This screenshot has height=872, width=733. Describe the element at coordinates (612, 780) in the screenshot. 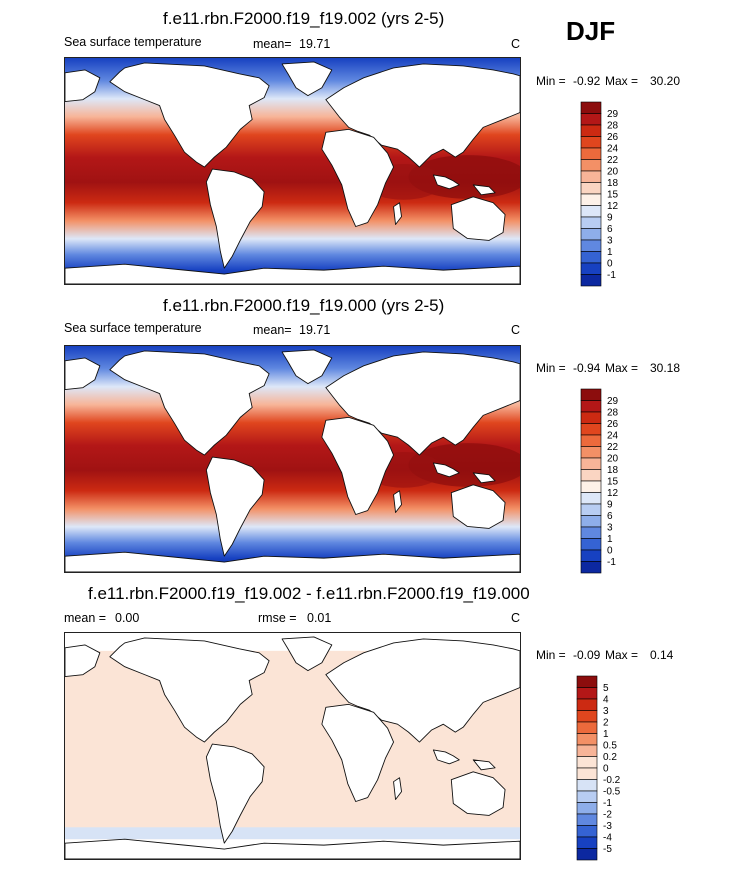

I see `colorbar-tick-label: -0.2` at that location.